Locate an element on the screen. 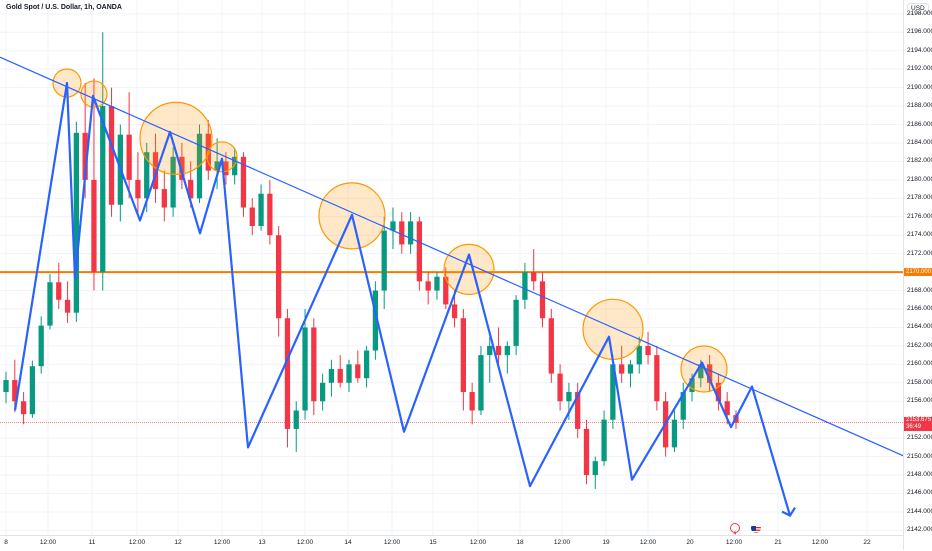 The height and width of the screenshot is (551, 932). time-label: 12 is located at coordinates (178, 542).